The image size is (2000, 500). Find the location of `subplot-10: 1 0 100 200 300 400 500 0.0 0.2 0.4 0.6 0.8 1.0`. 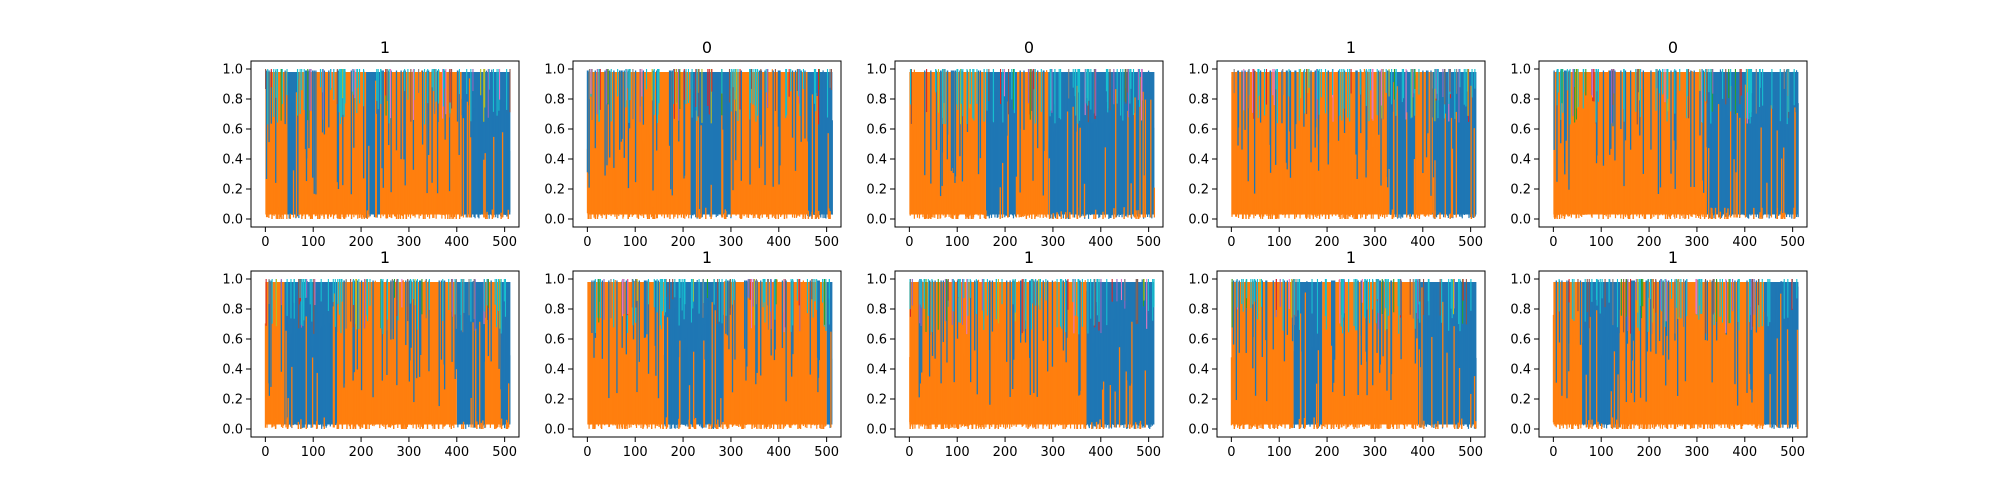

subplot-10: 1 0 100 200 300 400 500 0.0 0.2 0.4 0.6 0.8 1.0 is located at coordinates (1659, 354).